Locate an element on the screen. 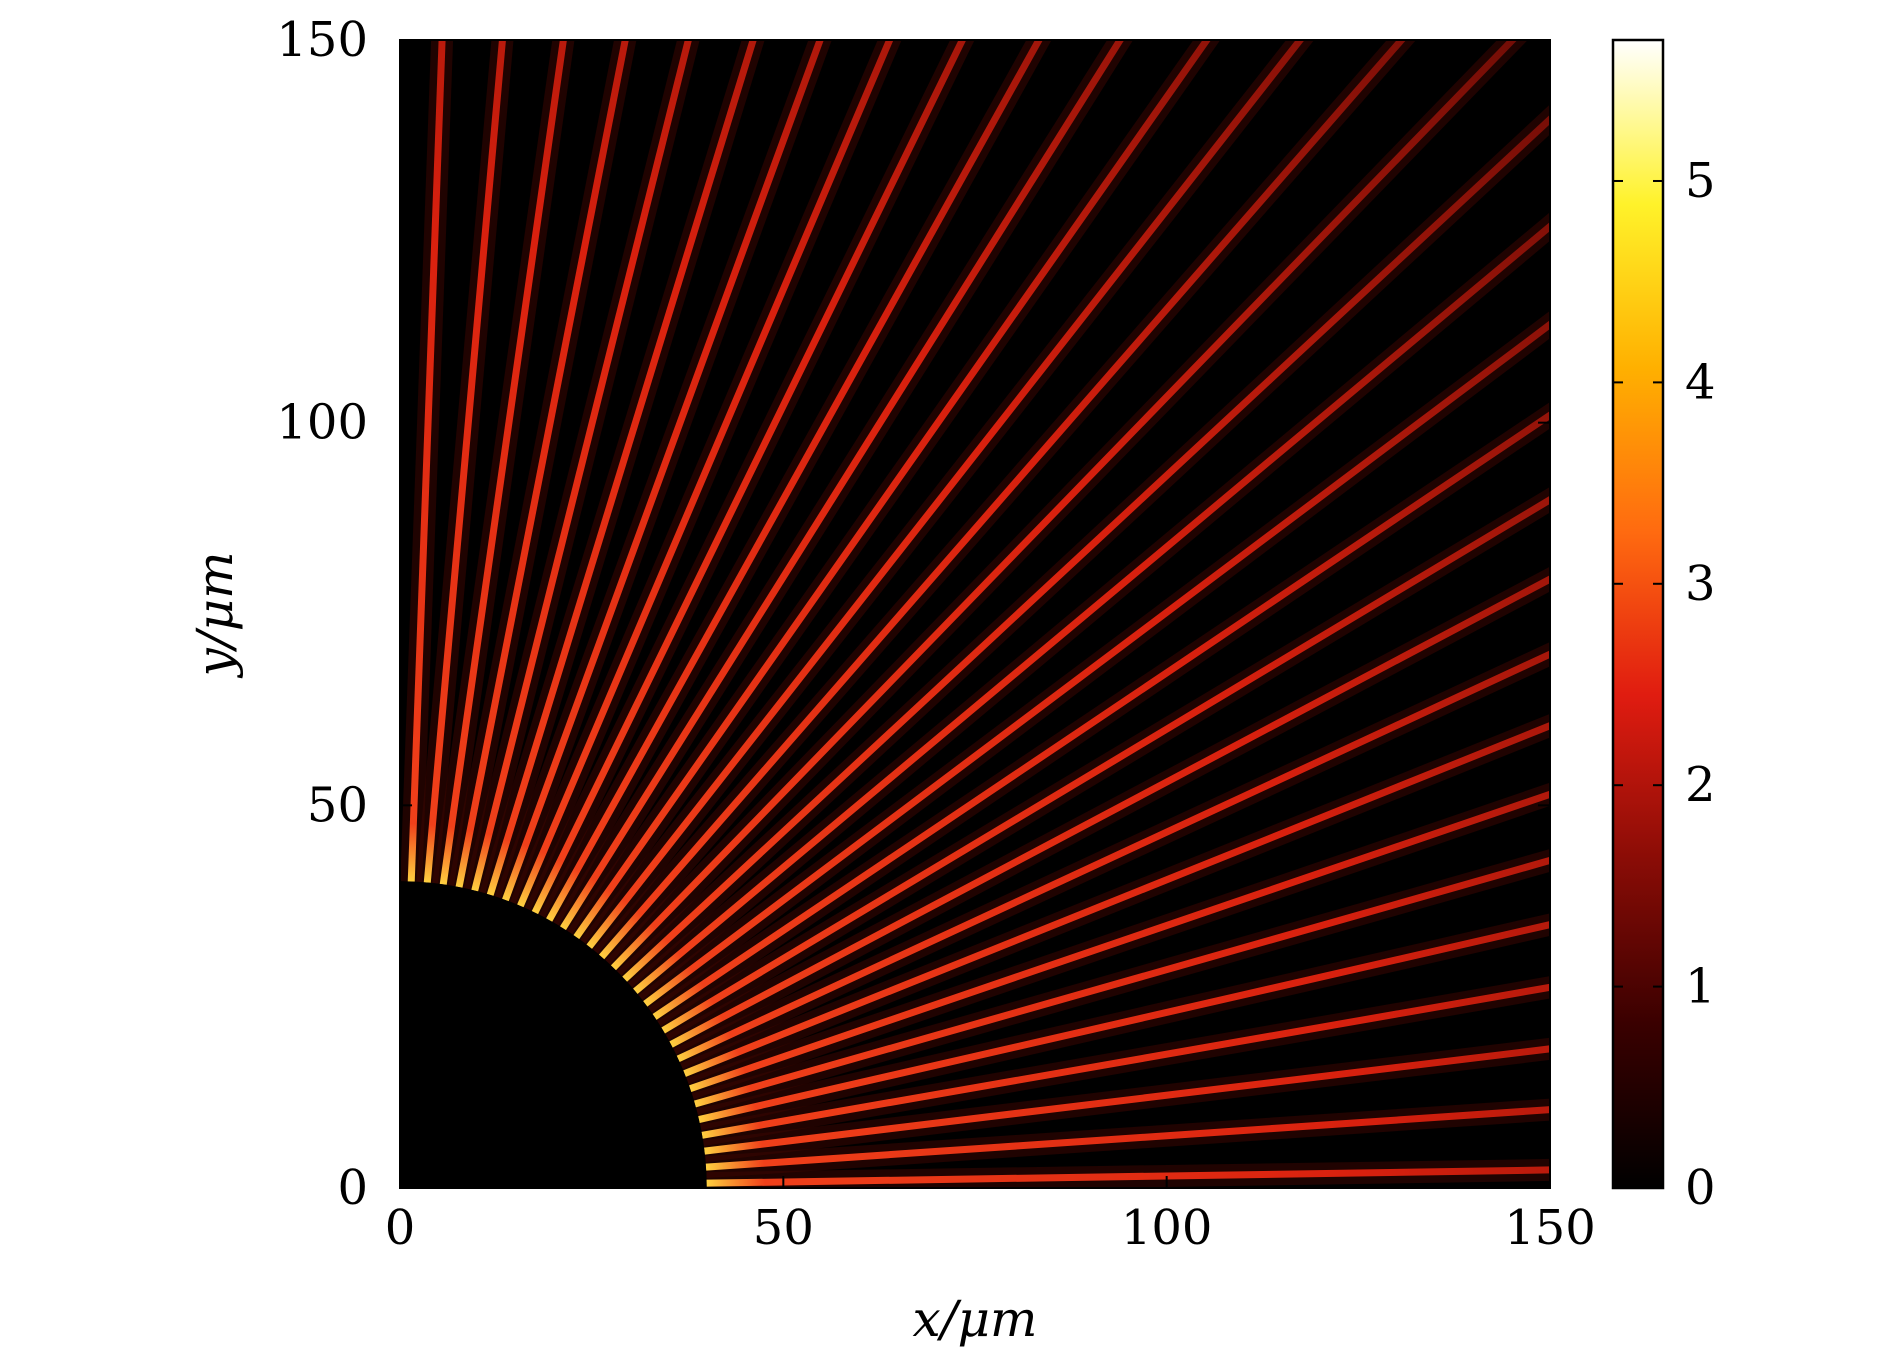 The width and height of the screenshot is (1890, 1361). colorbar: 0 1 2 3 4 5 is located at coordinates (1663, 627).